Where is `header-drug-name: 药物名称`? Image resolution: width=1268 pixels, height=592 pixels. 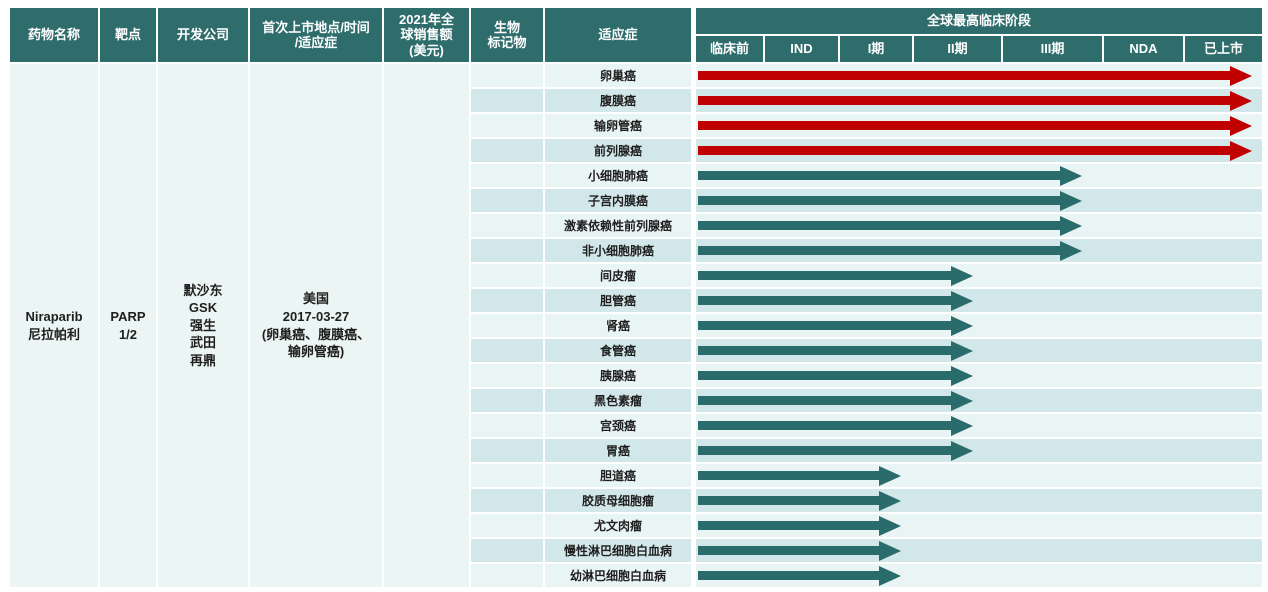 header-drug-name: 药物名称 is located at coordinates (54, 35).